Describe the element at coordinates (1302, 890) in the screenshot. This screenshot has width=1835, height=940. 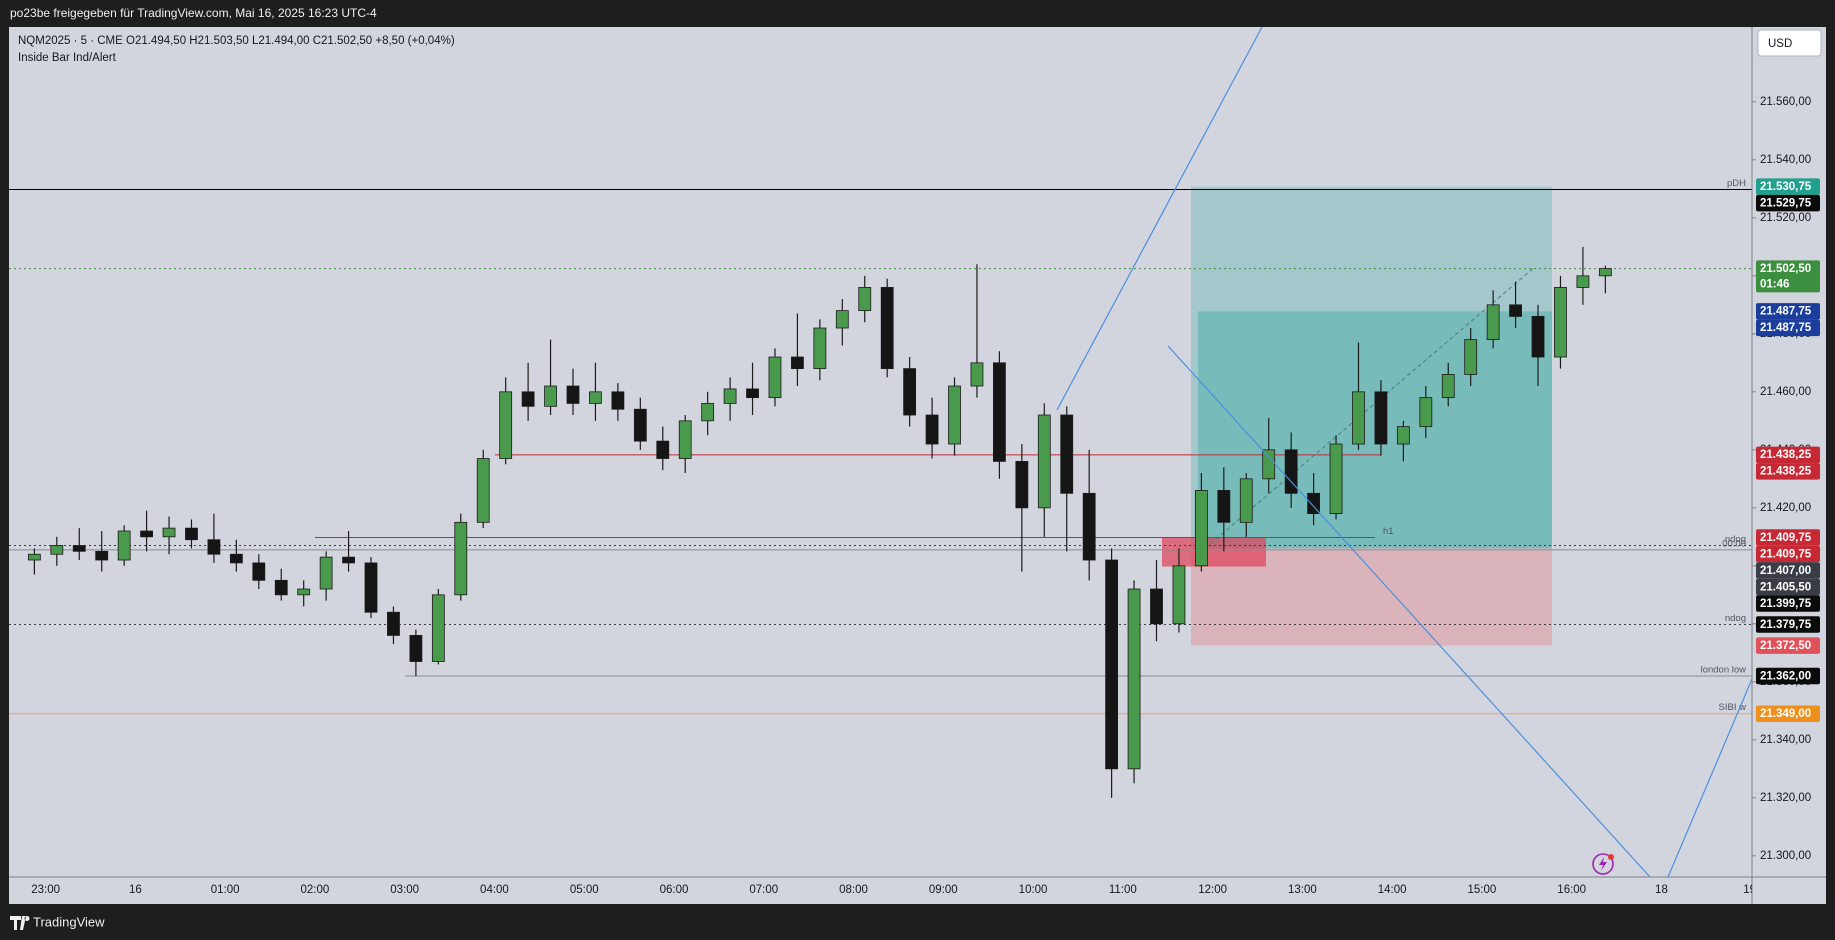
I see `x-tick-label: 13:00` at that location.